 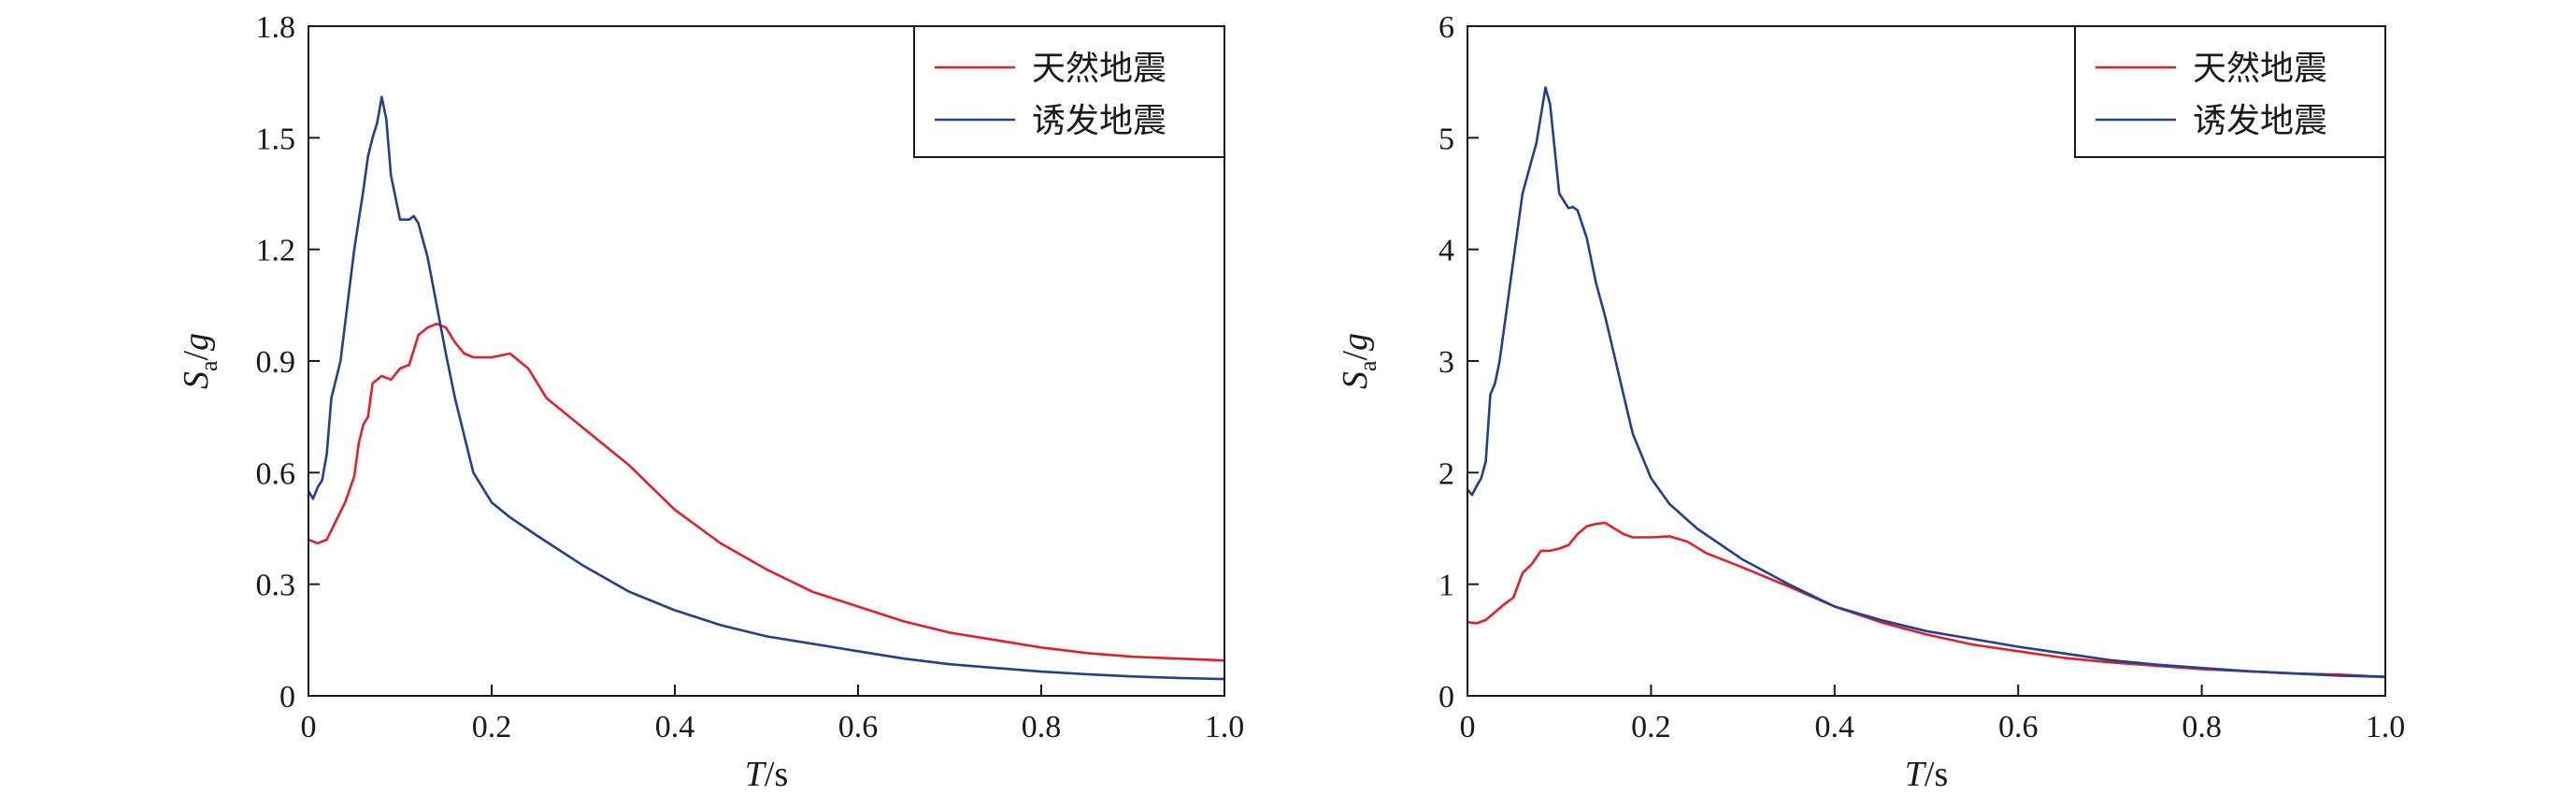 I want to click on y-tick-label: 0.6, so click(x=276, y=473).